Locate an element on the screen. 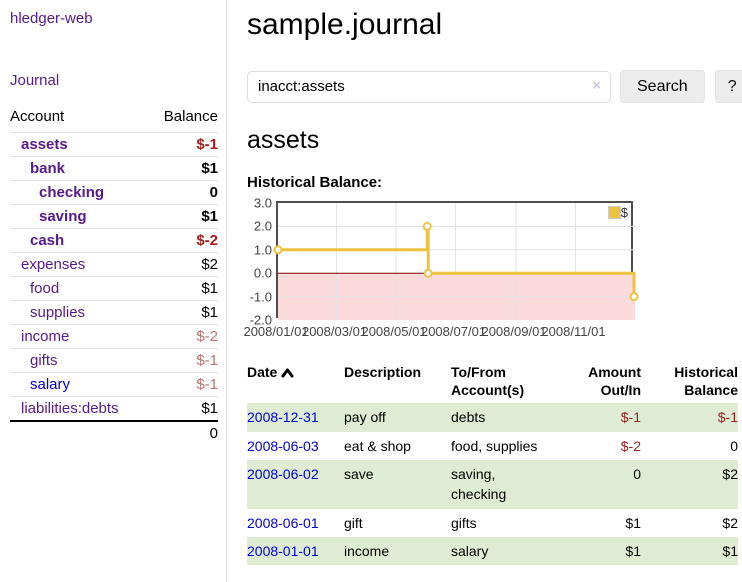  account-link: saving is located at coordinates (63, 216).